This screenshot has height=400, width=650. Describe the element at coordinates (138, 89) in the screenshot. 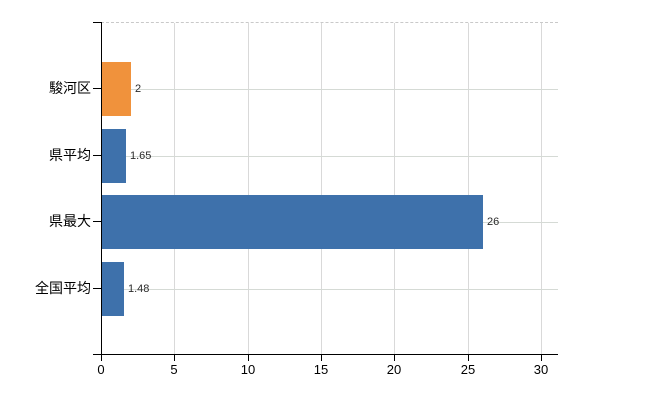

I see `value-label: 2` at that location.